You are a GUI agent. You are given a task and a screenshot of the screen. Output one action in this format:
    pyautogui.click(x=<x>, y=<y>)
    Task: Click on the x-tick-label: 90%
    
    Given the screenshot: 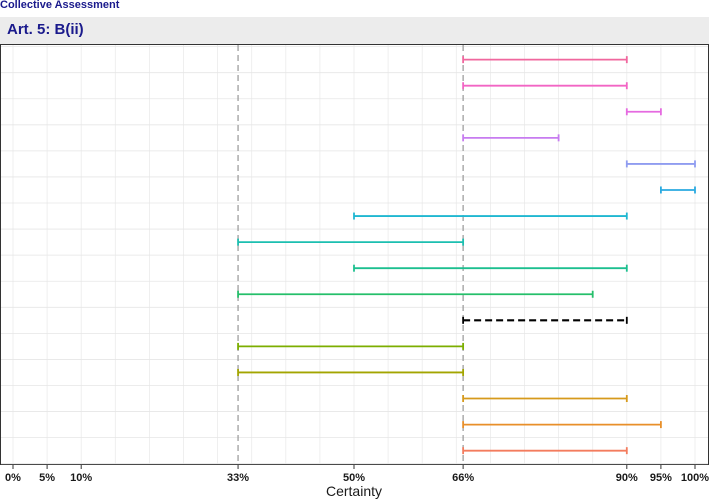 What is the action you would take?
    pyautogui.click(x=627, y=478)
    